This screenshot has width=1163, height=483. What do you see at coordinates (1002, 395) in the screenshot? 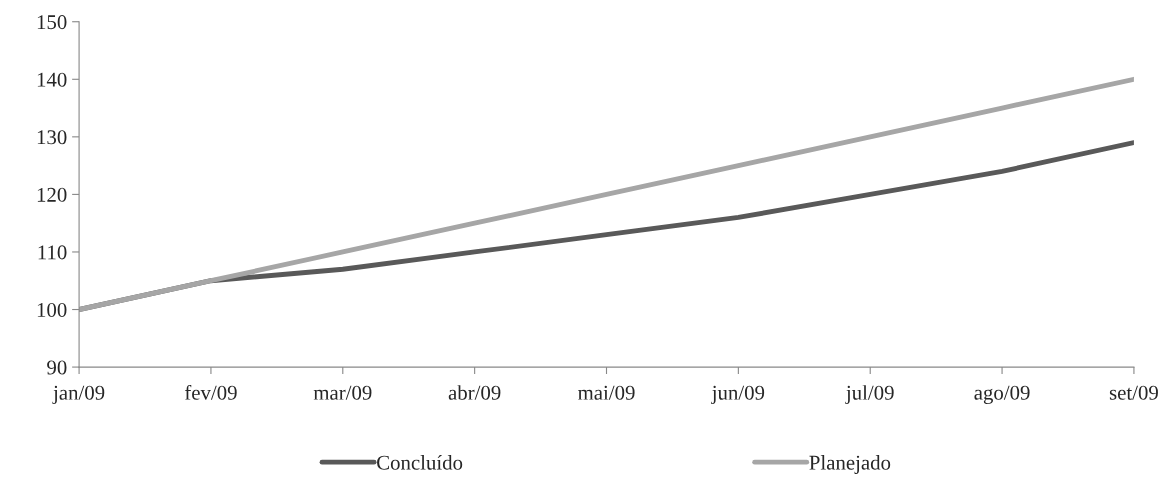
I see `x-tick-label: ago/09` at bounding box center [1002, 395].